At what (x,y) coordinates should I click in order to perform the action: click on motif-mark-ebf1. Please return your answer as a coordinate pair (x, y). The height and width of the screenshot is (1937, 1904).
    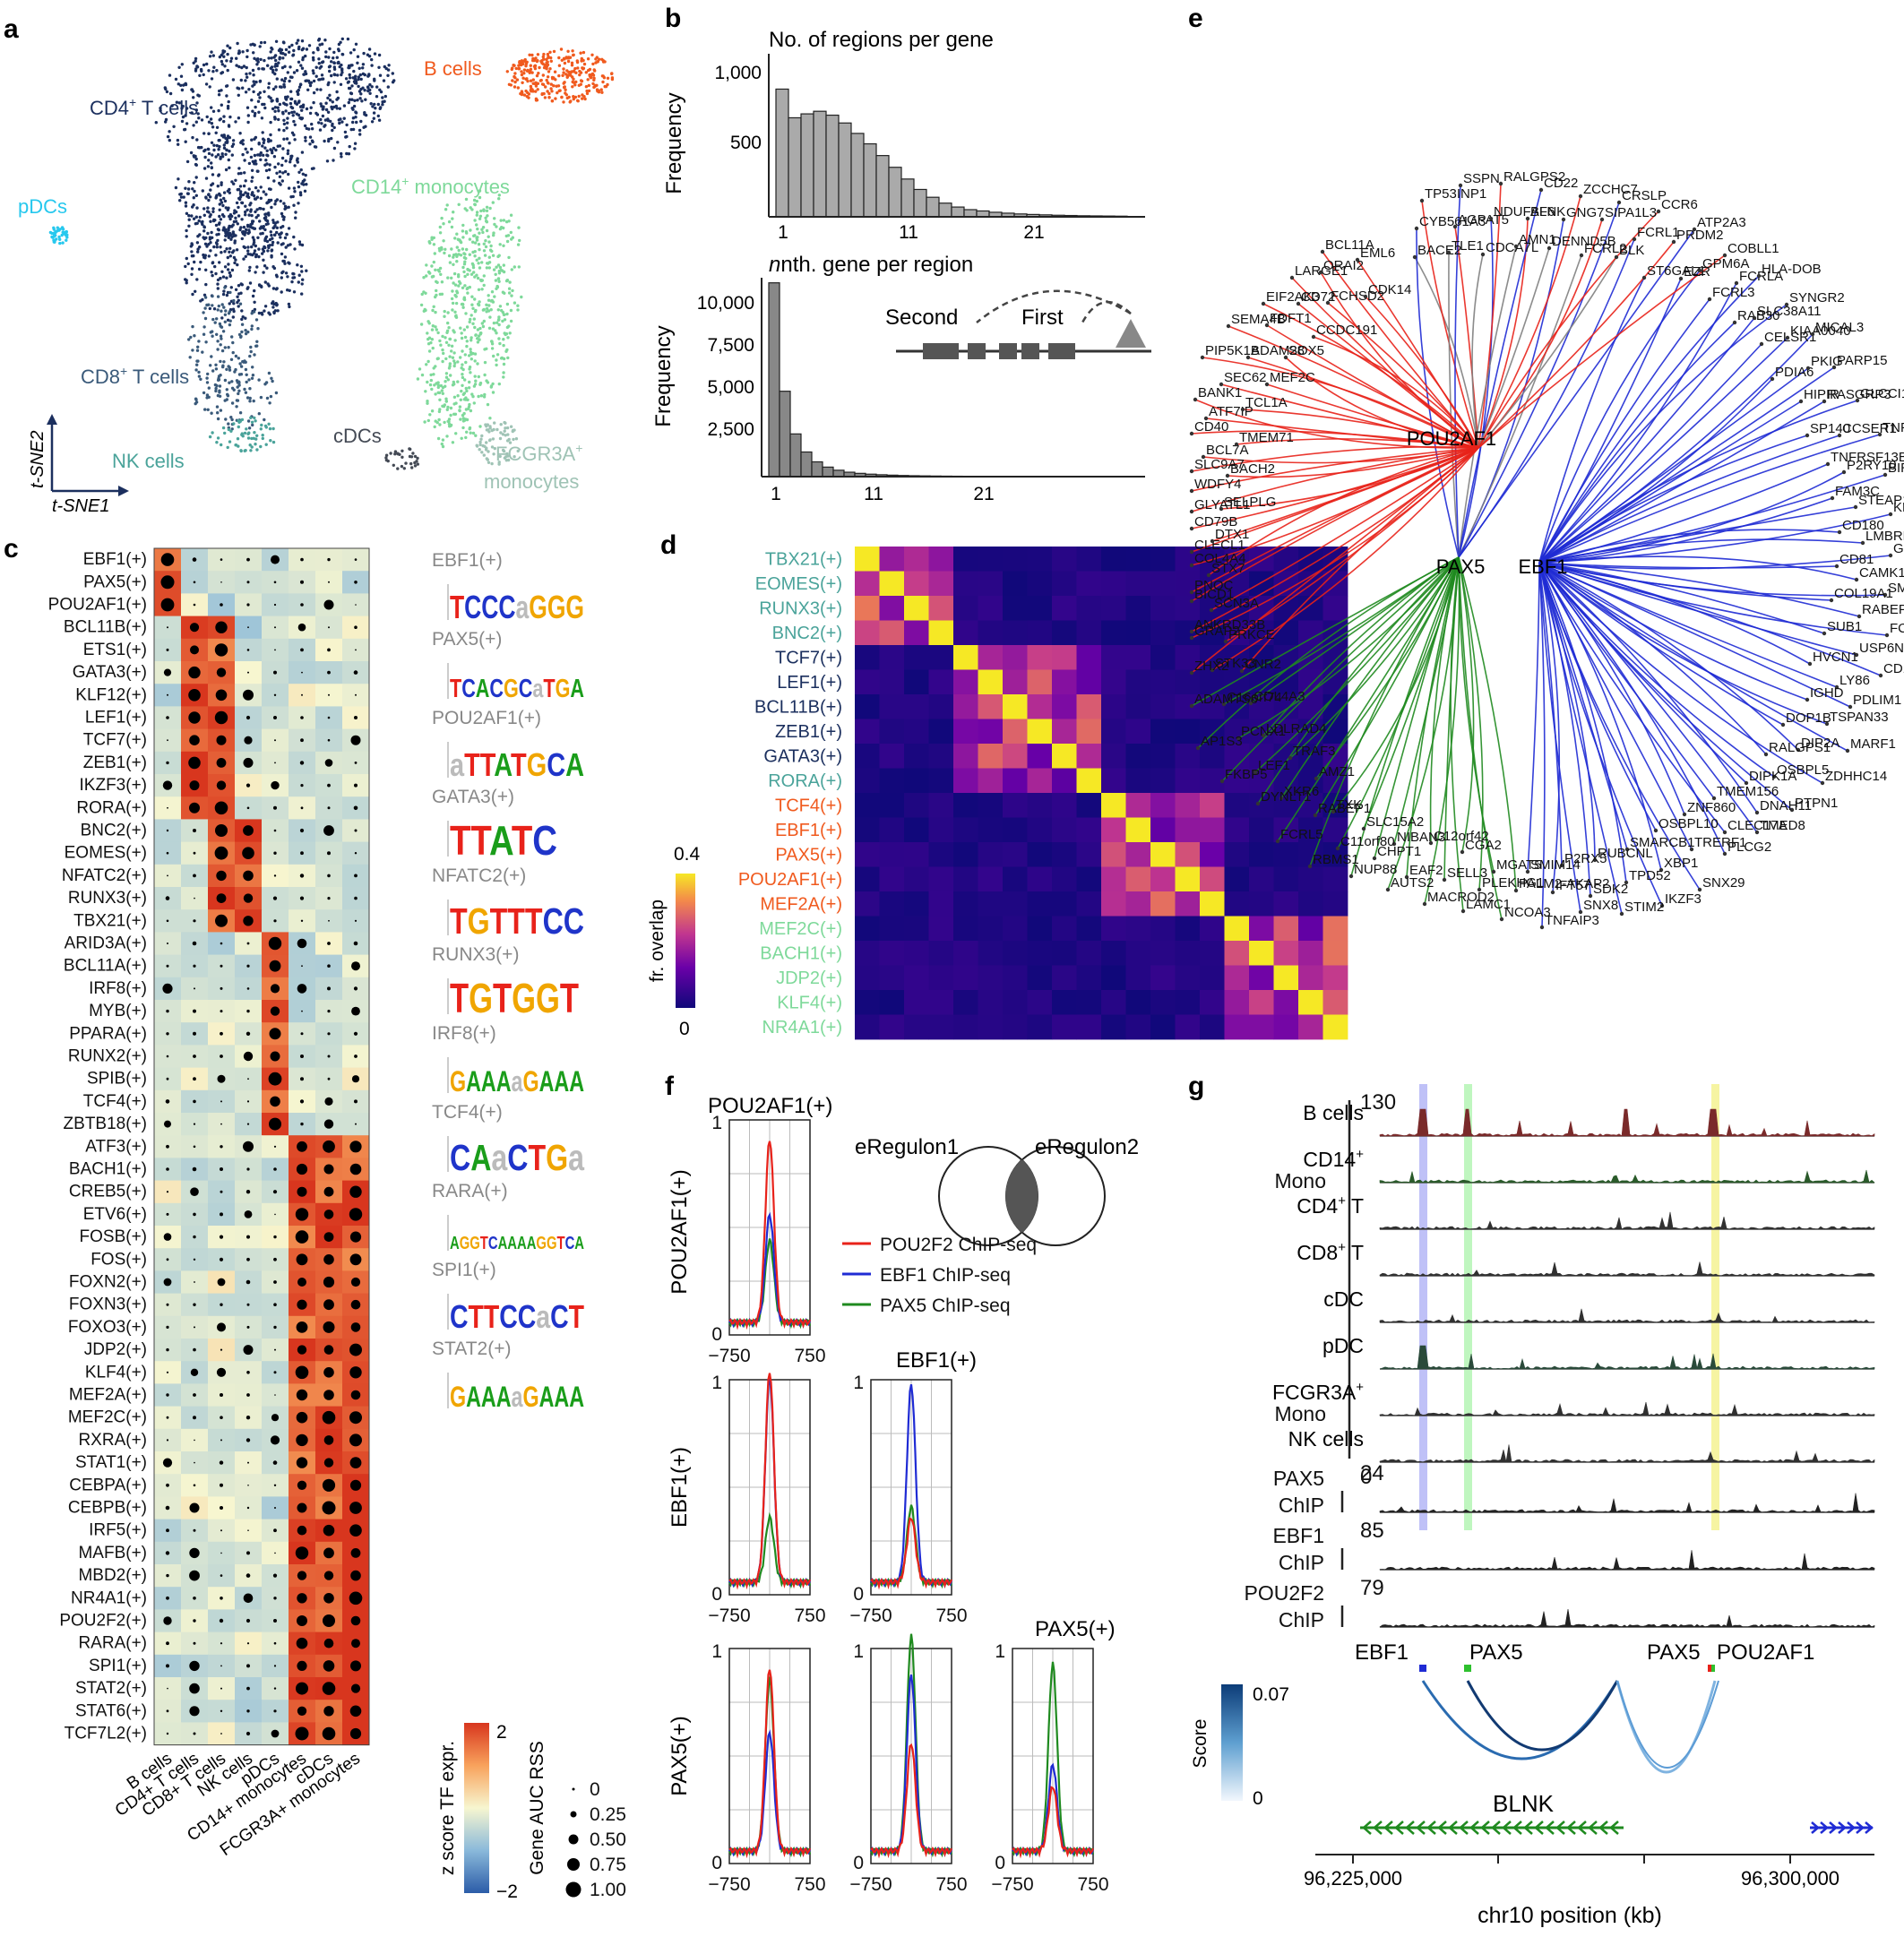
    Looking at the image, I should click on (1422, 1668).